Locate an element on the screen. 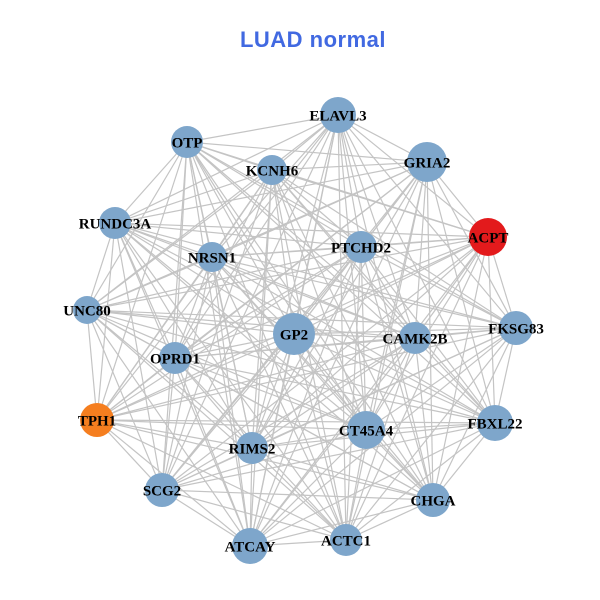  edge-UNC80-CAMK2B is located at coordinates (251, 324).